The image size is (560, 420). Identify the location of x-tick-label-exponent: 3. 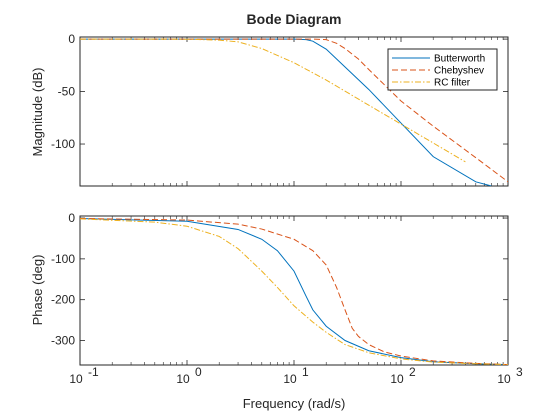
(519, 372).